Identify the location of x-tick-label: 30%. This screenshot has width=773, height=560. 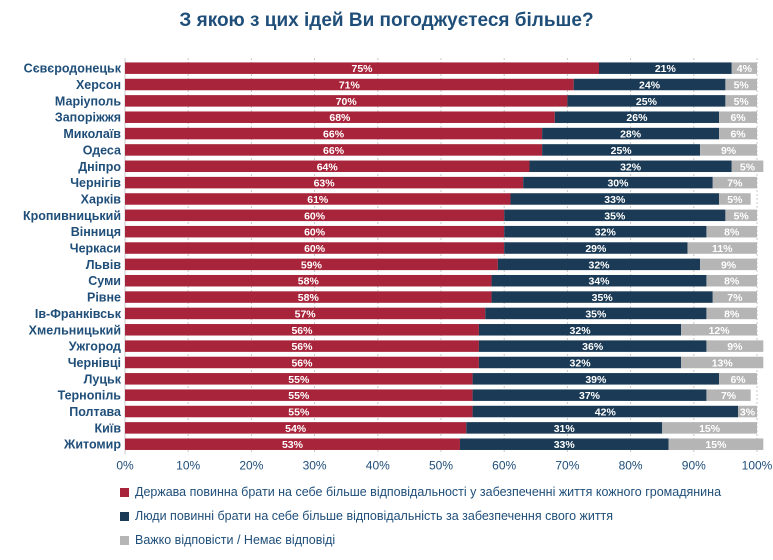
(315, 465).